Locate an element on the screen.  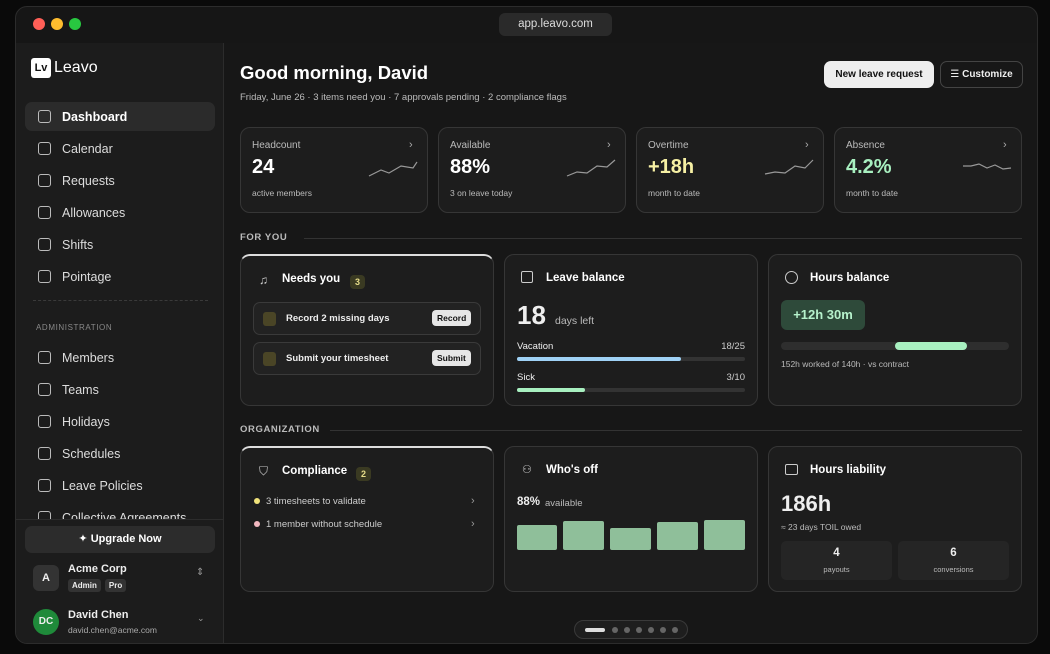
shield-icon: ⛉ is located at coordinates (264, 471).